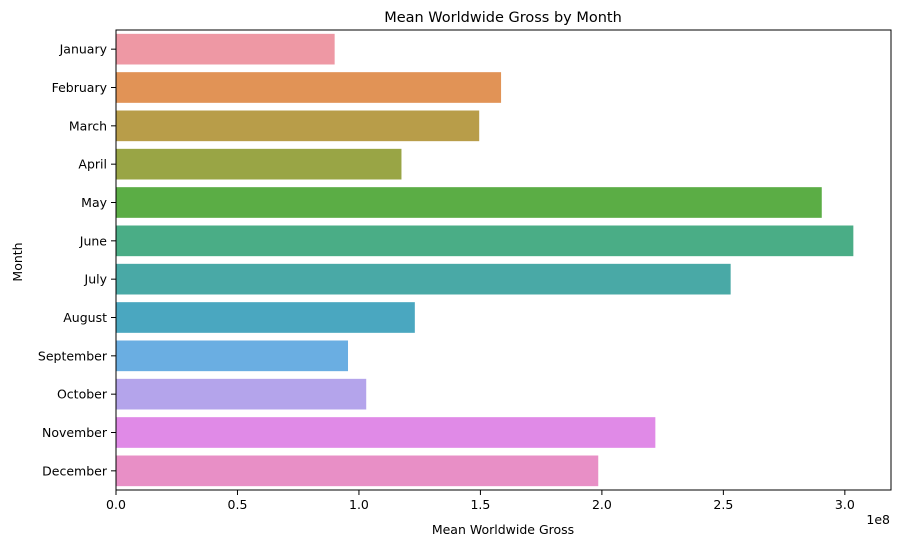  I want to click on y-tick-label: October, so click(82, 394).